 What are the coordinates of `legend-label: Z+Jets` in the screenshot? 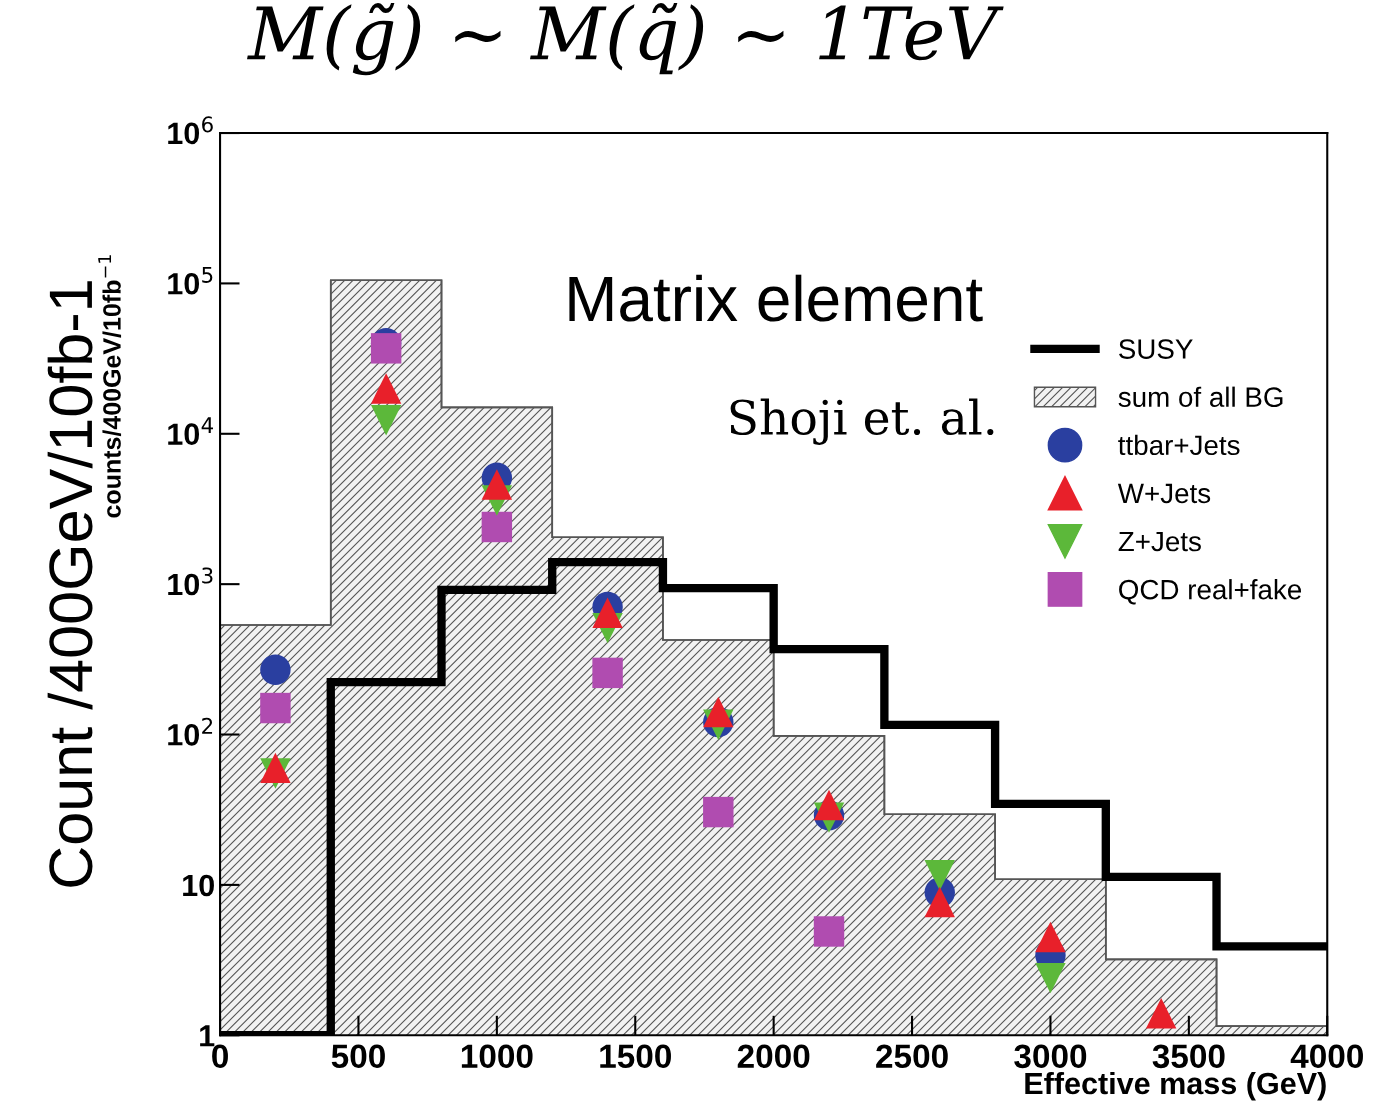 It's located at (1159, 541).